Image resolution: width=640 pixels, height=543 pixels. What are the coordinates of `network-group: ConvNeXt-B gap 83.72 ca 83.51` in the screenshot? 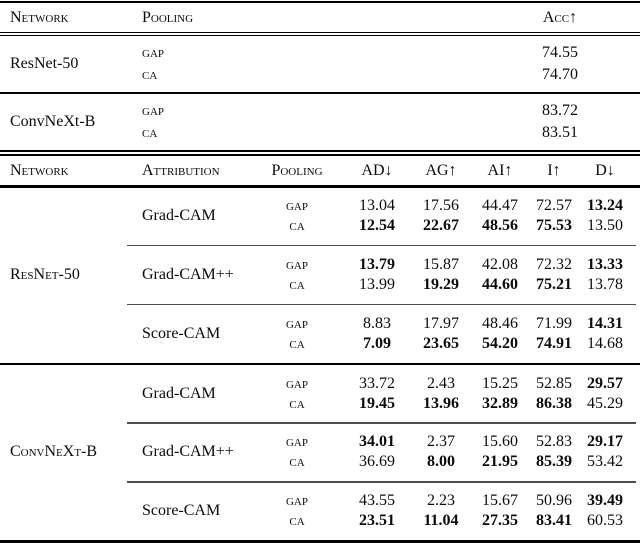 It's located at (320, 122).